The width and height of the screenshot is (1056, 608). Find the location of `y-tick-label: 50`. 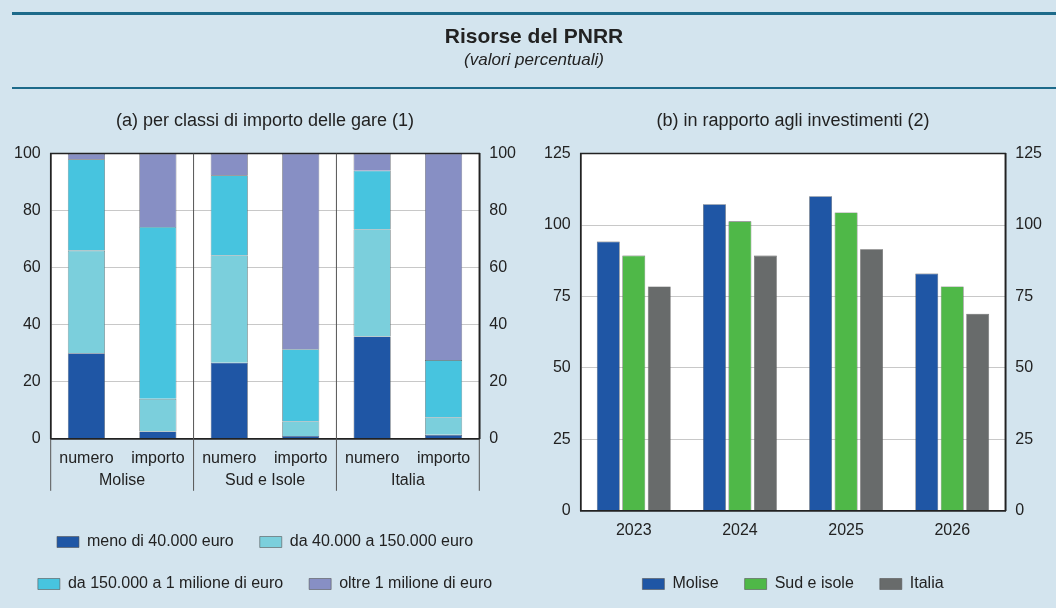

y-tick-label: 50 is located at coordinates (1024, 367).